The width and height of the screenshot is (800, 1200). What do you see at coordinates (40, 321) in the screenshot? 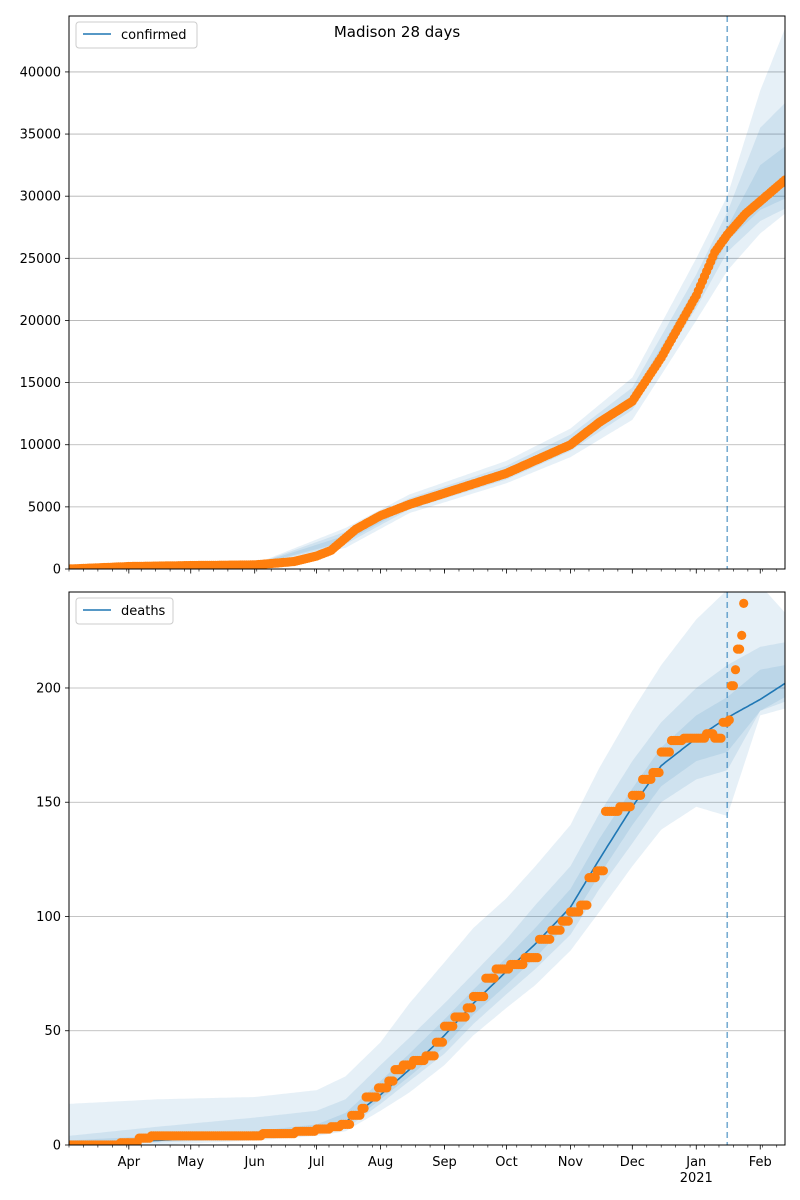
I see `y-tick-label: 20000` at bounding box center [40, 321].